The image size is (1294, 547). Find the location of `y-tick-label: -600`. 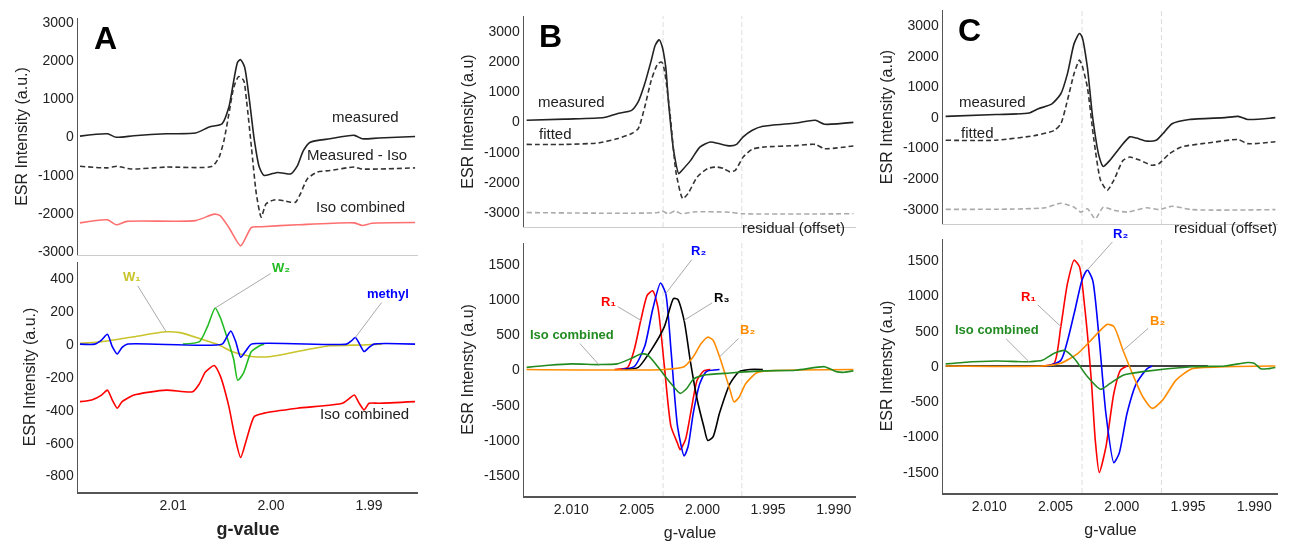

y-tick-label: -600 is located at coordinates (59, 442).